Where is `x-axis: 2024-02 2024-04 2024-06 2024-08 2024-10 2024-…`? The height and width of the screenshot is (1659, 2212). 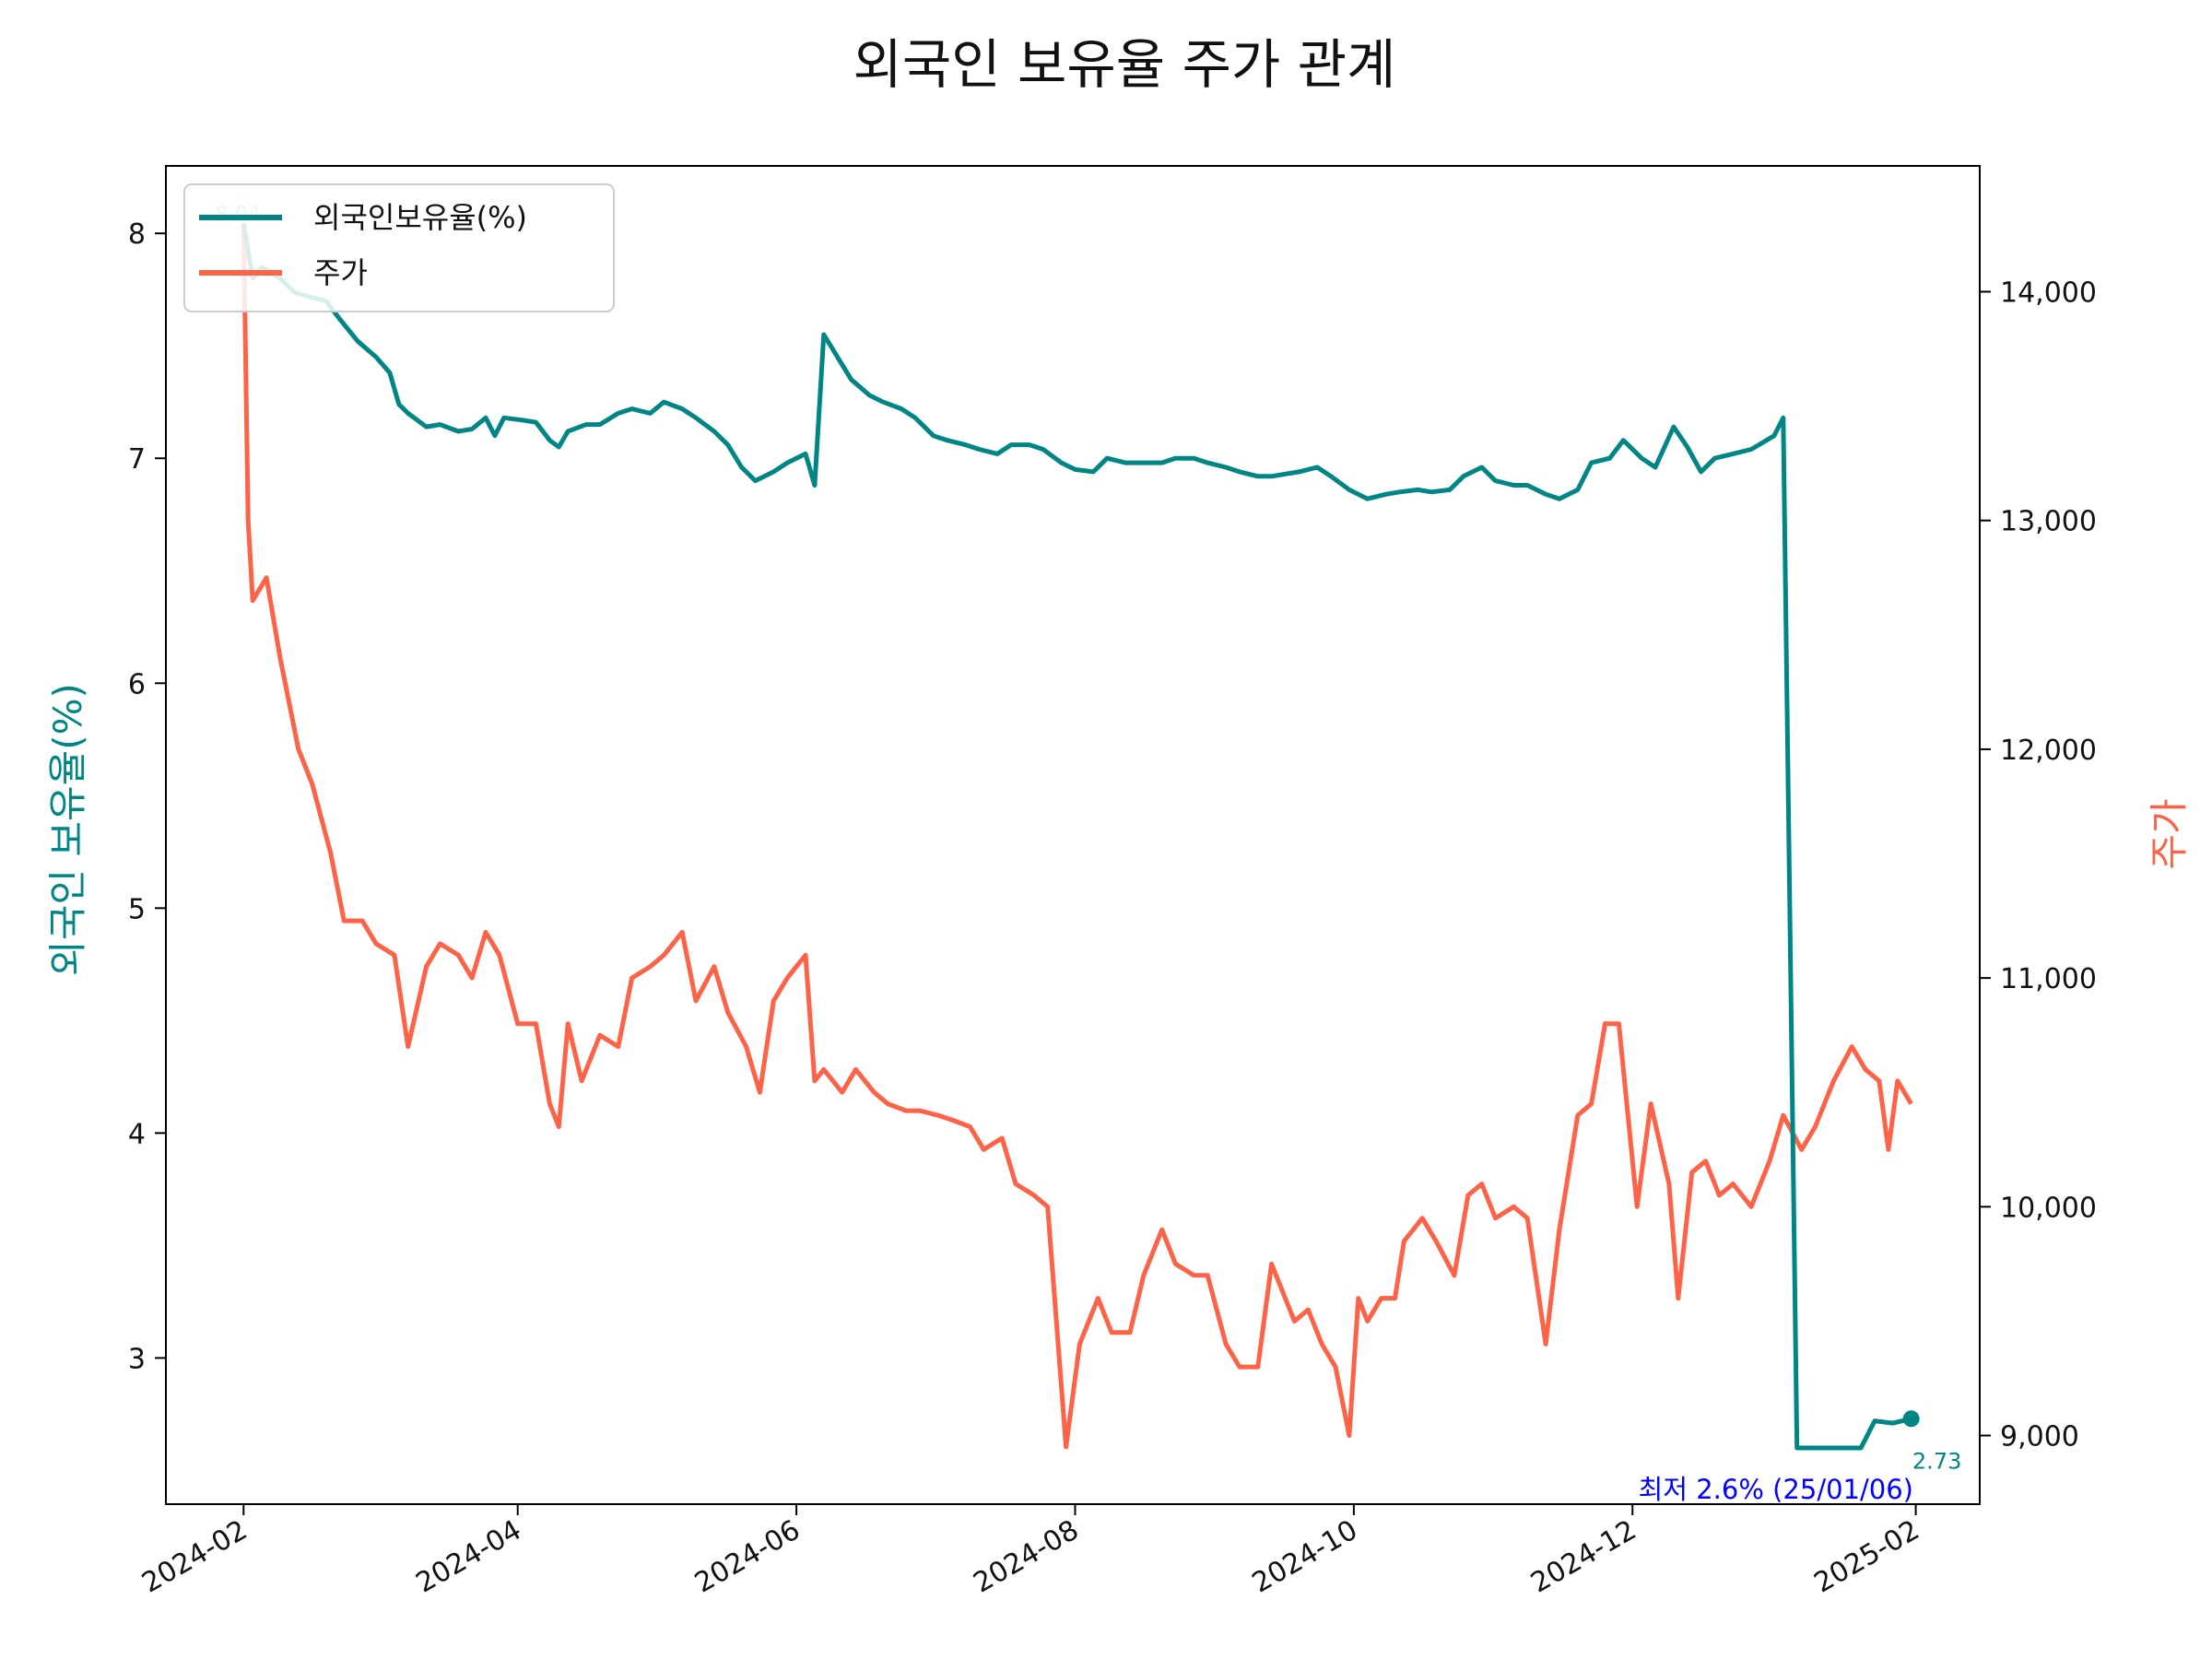 x-axis: 2024-02 2024-04 2024-06 2024-08 2024-10 2024-… is located at coordinates (1030, 1552).